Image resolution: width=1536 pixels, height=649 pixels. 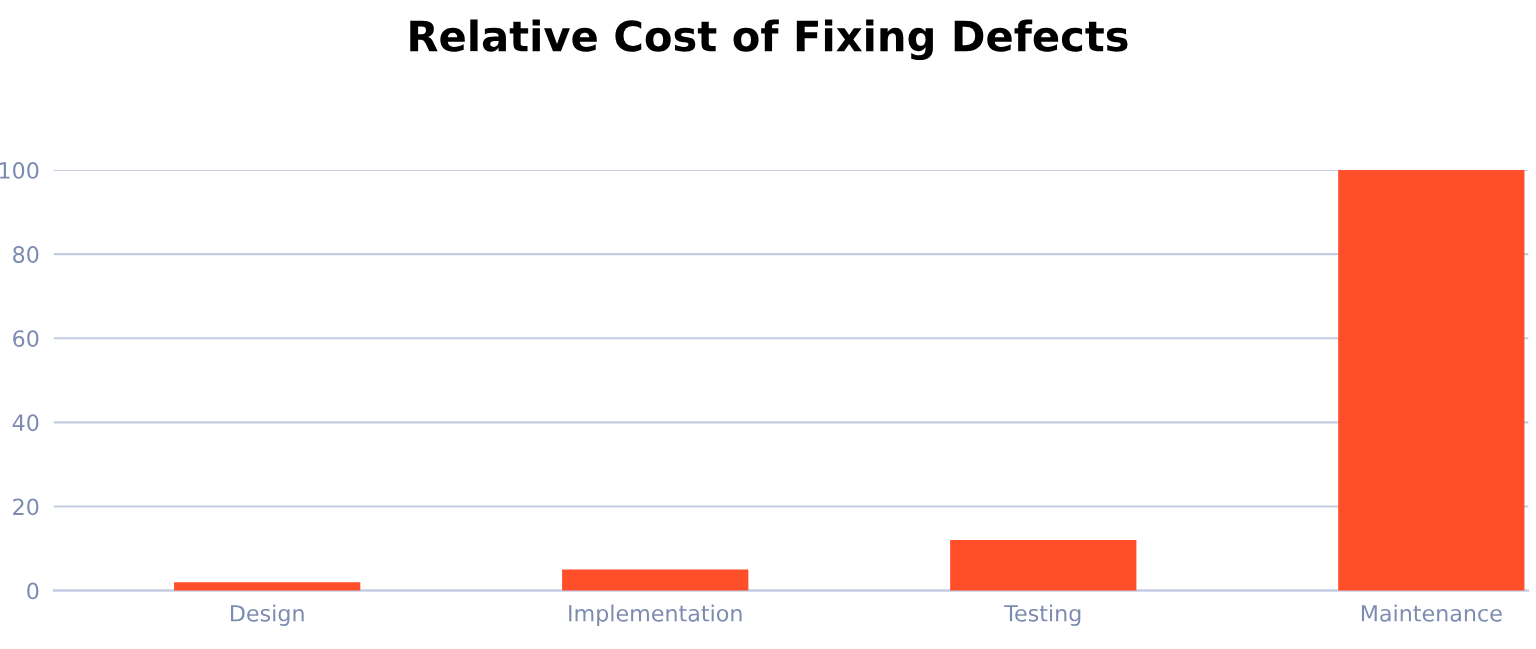 What do you see at coordinates (769, 40) in the screenshot?
I see `chart-title: Relative Cost of Fixing Defects` at bounding box center [769, 40].